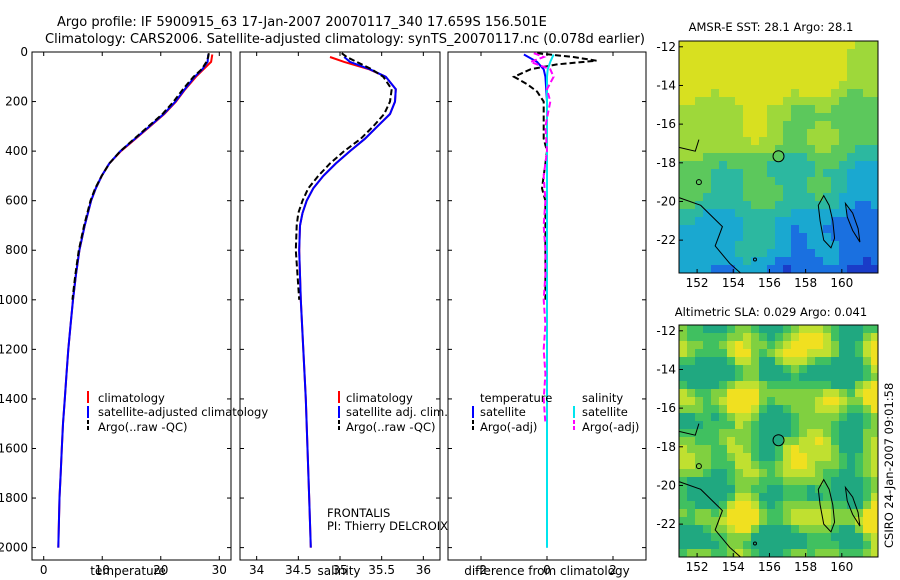 This screenshot has width=900, height=580. Describe the element at coordinates (397, 412) in the screenshot. I see `legend-label-satellite-adj: satellite adj. clim.` at that location.